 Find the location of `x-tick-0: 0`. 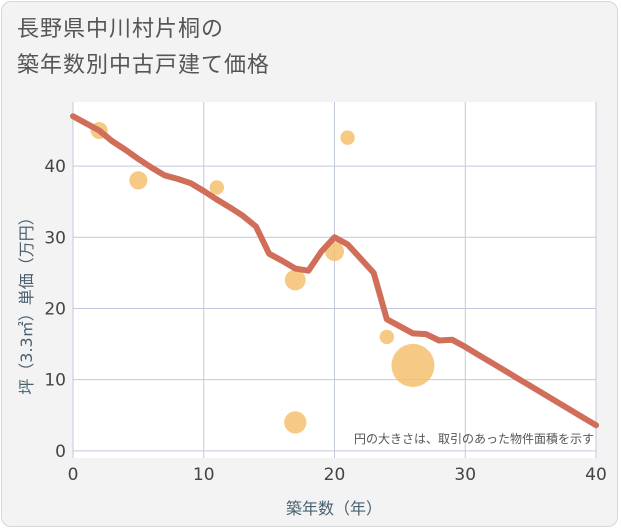

x-tick-0: 0 is located at coordinates (73, 475).